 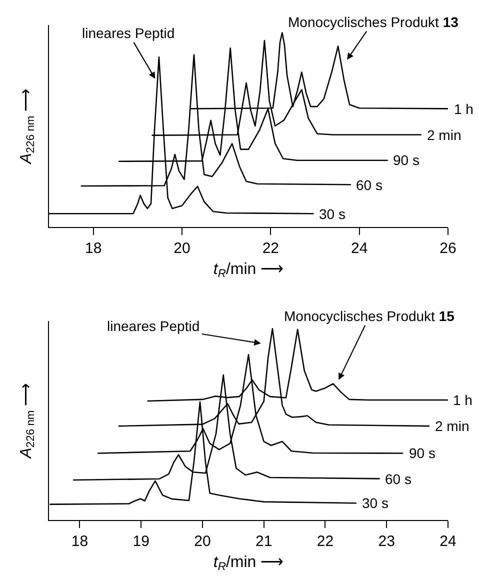 I want to click on text: Monocyclisches Produkt 13, so click(x=373, y=22).